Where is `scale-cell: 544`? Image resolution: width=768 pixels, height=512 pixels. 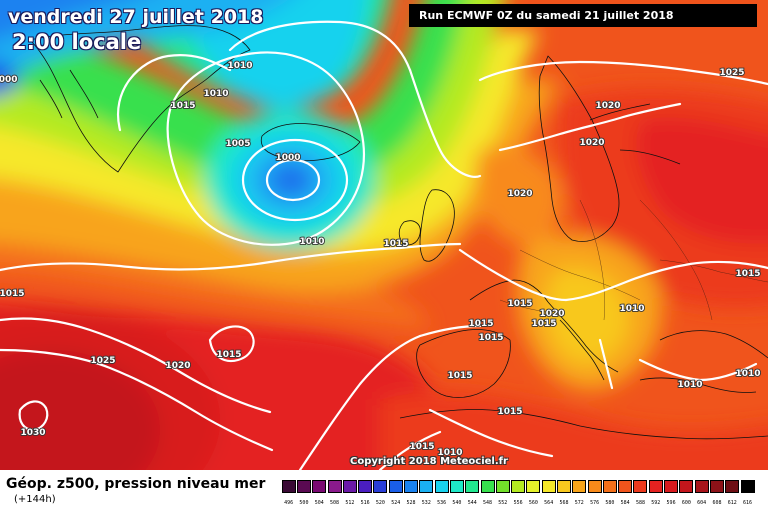 scale-cell: 544 is located at coordinates (472, 493).